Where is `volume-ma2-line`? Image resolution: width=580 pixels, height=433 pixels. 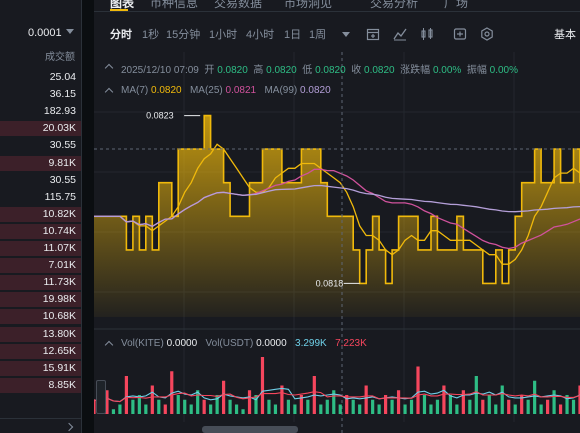 volume-ma2-line is located at coordinates (336, 397).